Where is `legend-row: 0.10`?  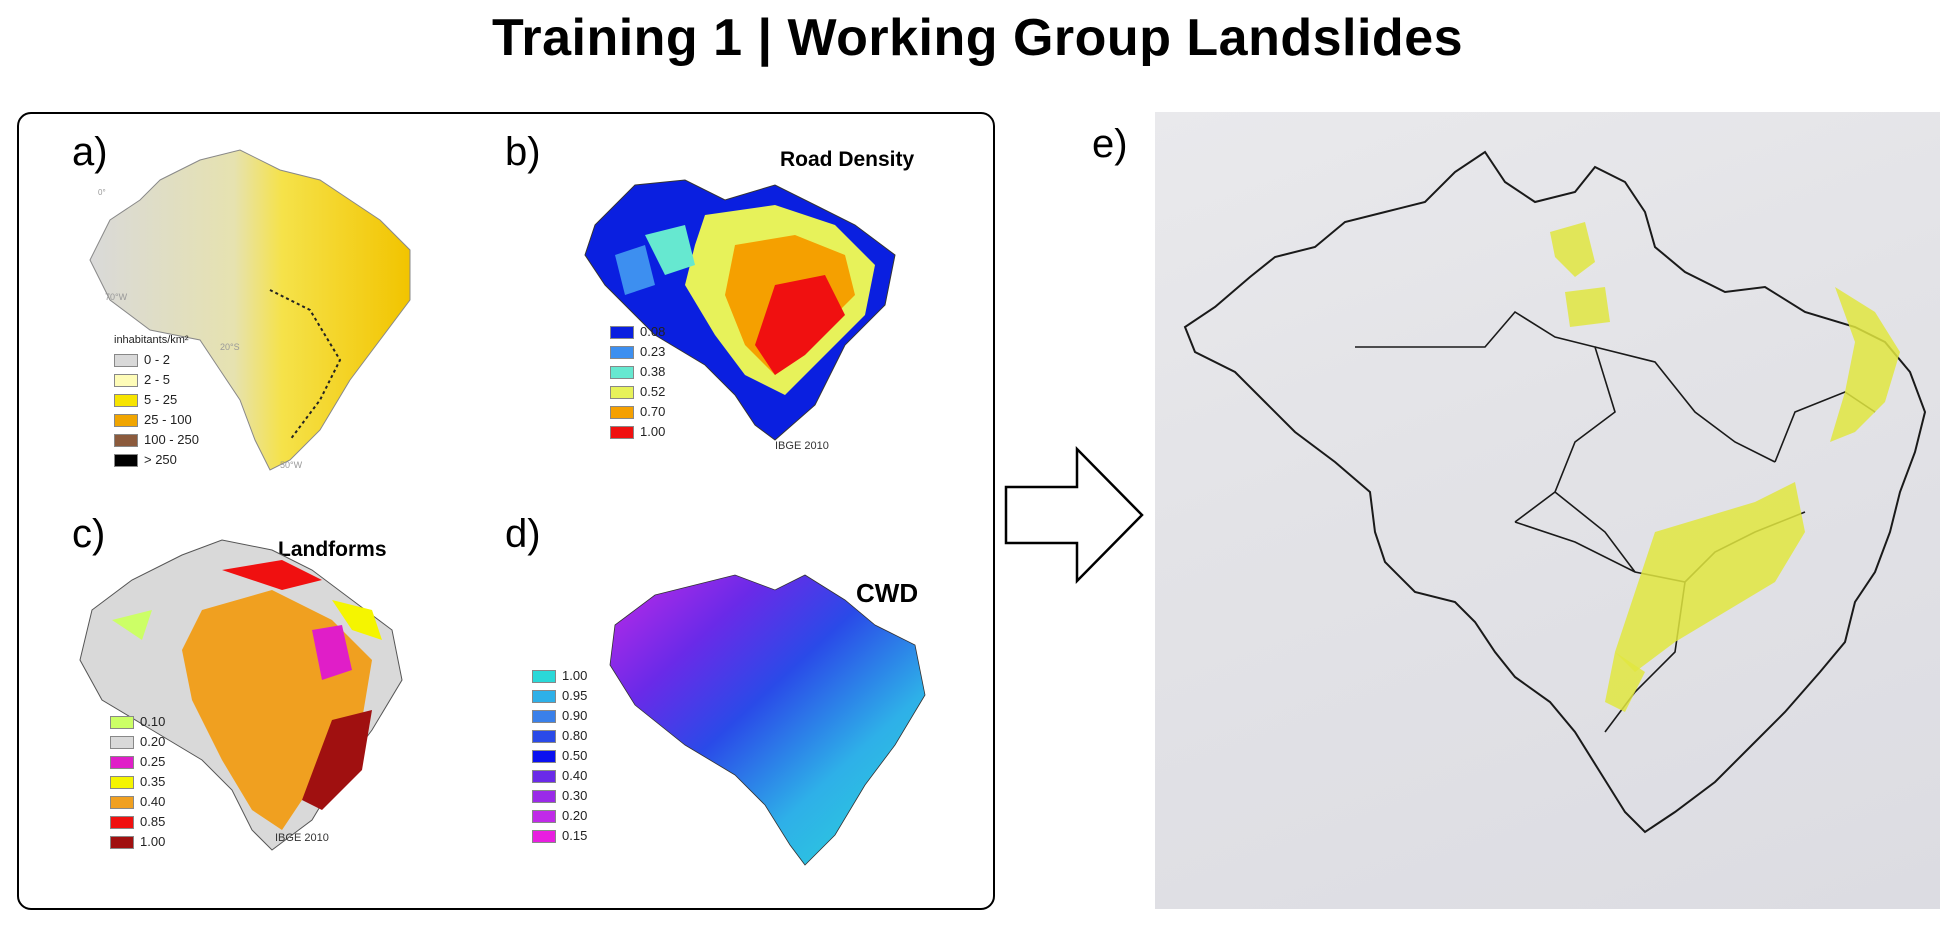
legend-row: 0.10 is located at coordinates (137, 722).